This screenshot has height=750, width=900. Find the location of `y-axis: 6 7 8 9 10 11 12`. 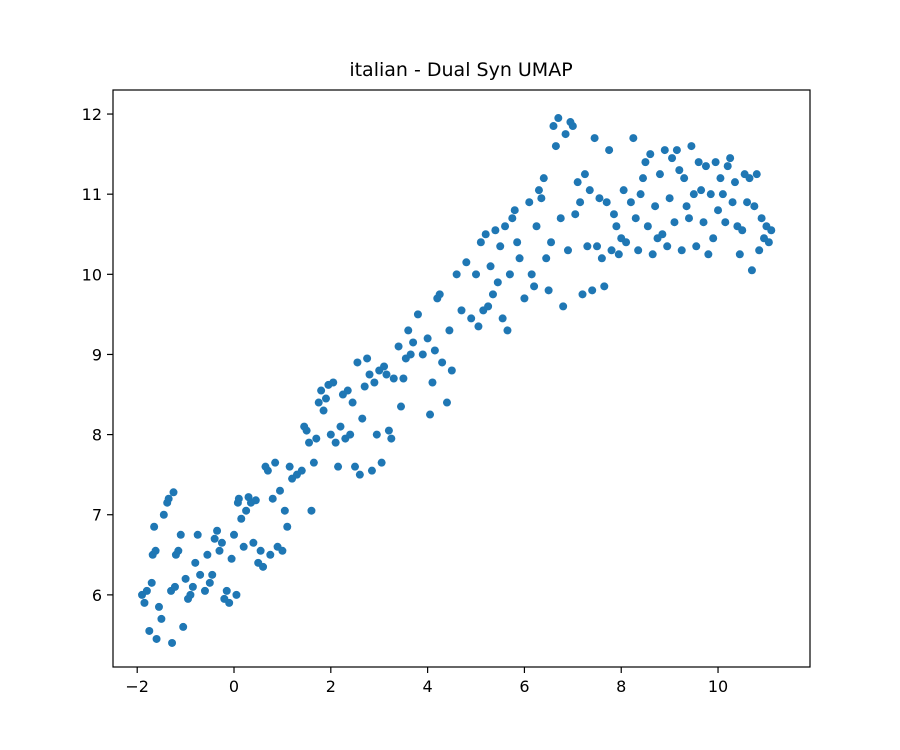

y-axis: 6 7 8 9 10 11 12 is located at coordinates (97, 355).